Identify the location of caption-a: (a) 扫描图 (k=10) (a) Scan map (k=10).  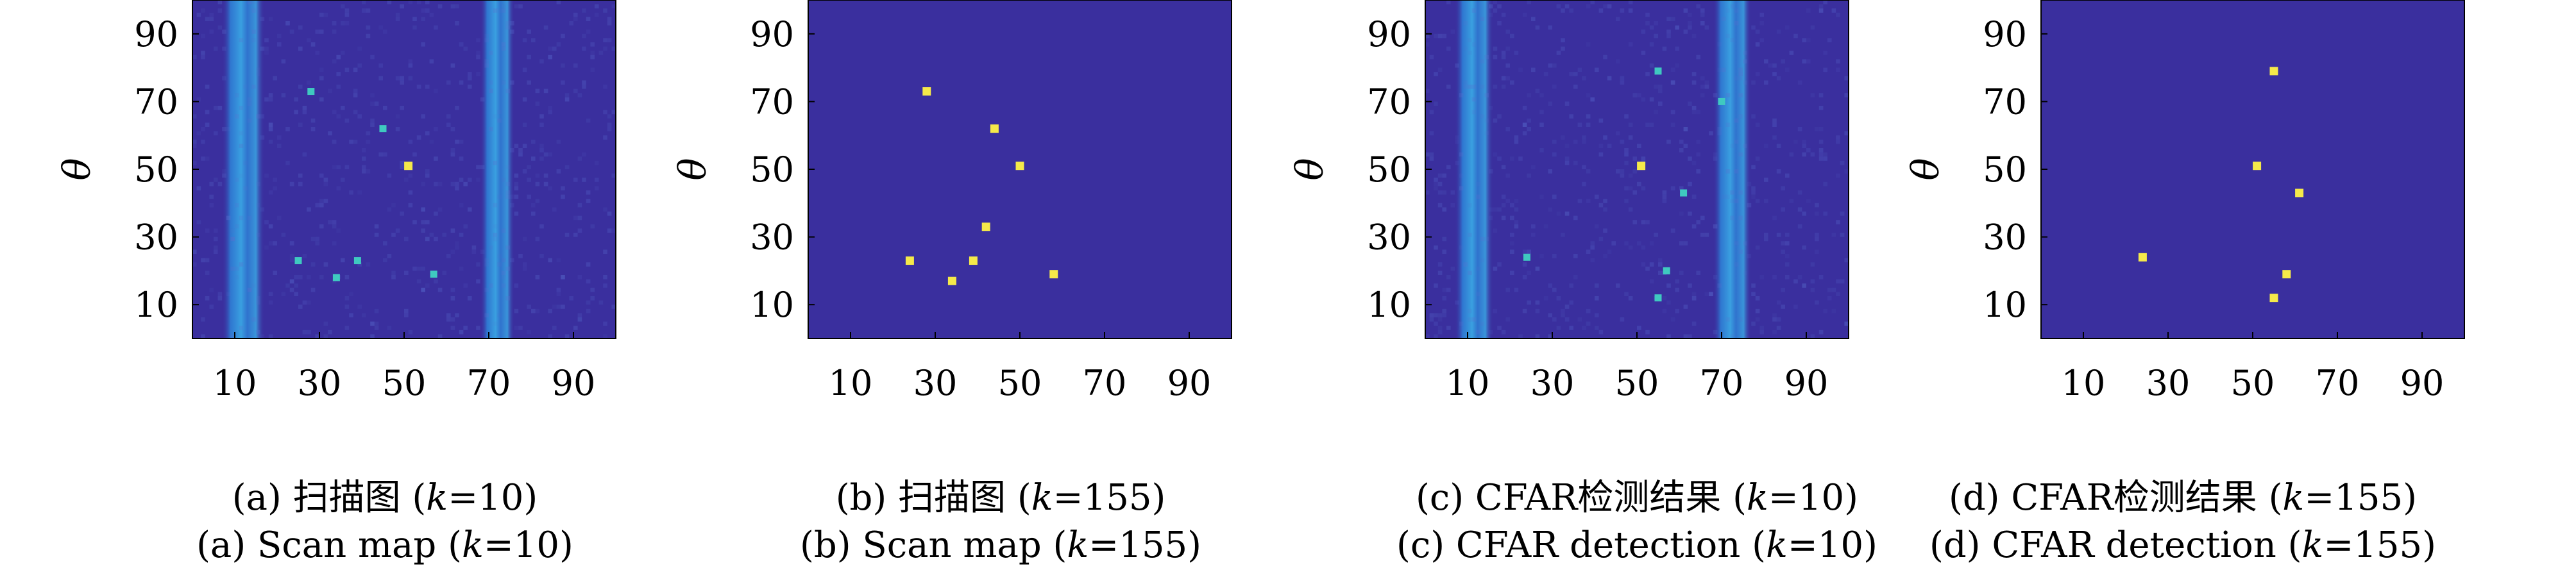
(385, 521).